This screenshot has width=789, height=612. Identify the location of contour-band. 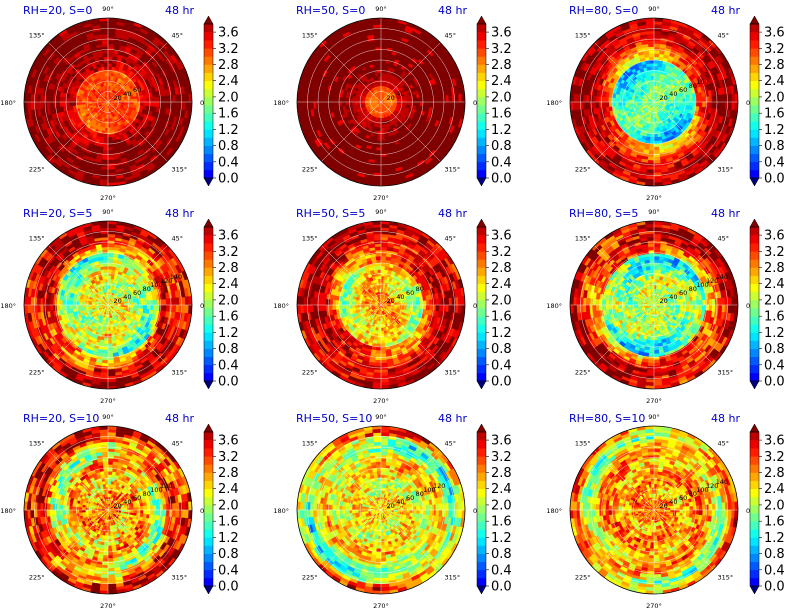
(388, 100).